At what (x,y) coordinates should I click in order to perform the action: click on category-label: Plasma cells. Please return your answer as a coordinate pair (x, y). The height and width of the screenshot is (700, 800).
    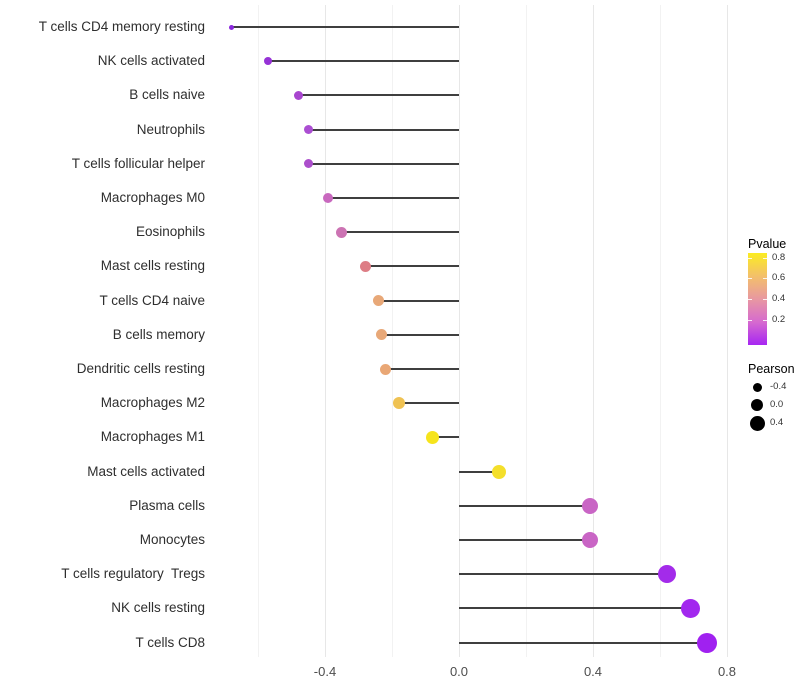
    Looking at the image, I should click on (167, 505).